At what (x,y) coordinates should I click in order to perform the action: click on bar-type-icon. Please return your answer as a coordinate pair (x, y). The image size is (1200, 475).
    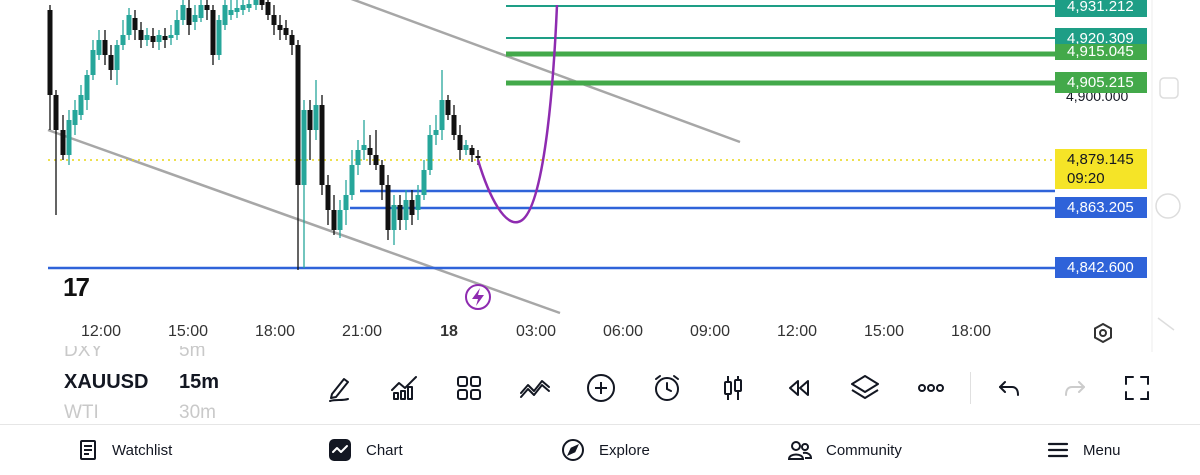
    Looking at the image, I should click on (733, 388).